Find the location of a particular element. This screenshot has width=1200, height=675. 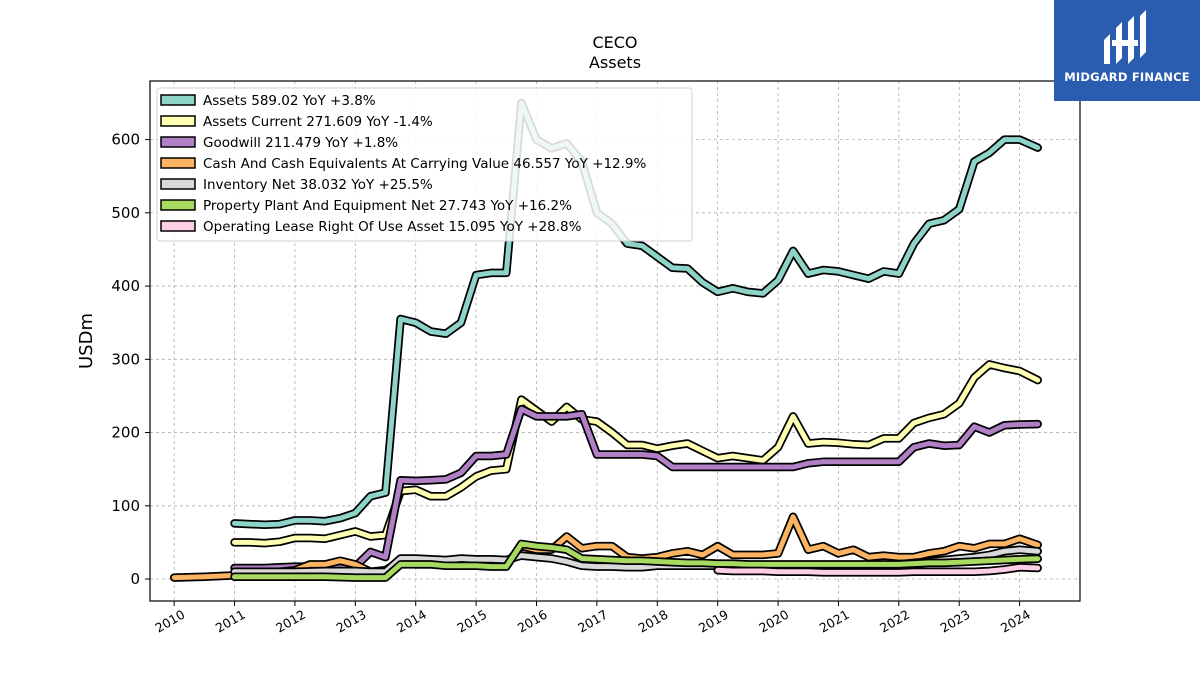

logo-text: MIDGARD FINANCE is located at coordinates (1127, 77).